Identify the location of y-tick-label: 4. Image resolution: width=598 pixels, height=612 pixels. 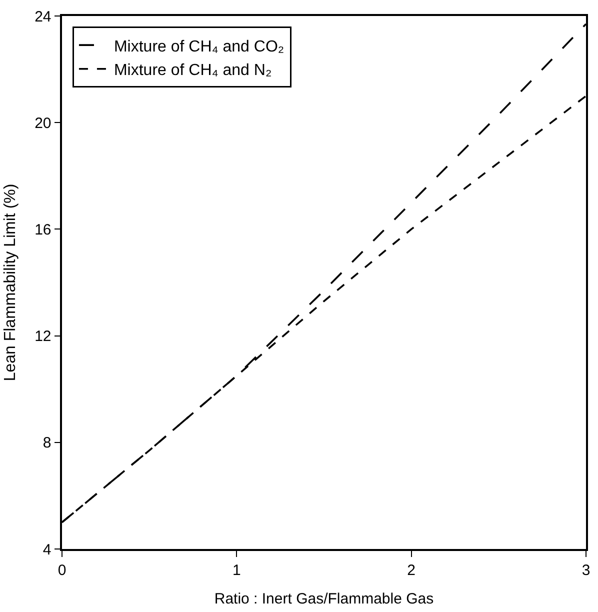
(47, 549).